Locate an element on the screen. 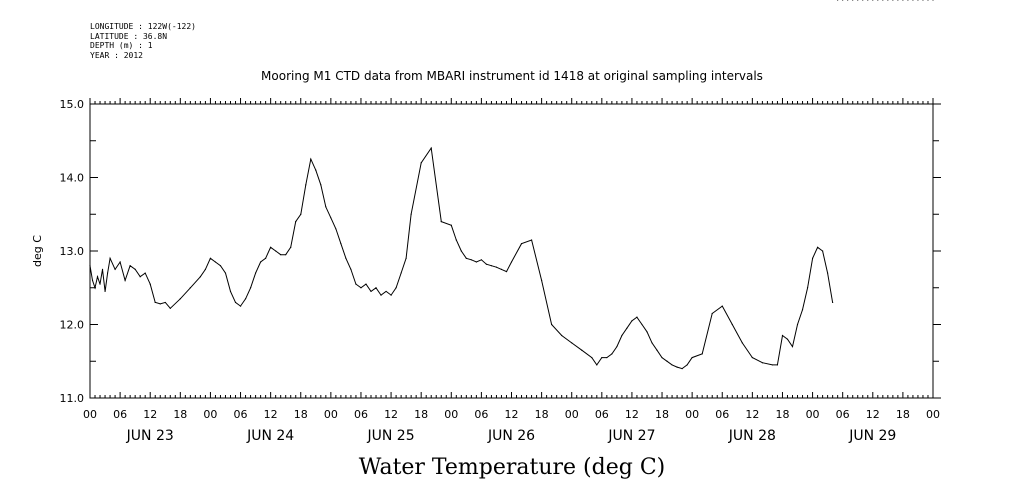 The width and height of the screenshot is (1009, 504). x-day-label: JUN 23 is located at coordinates (150, 436).